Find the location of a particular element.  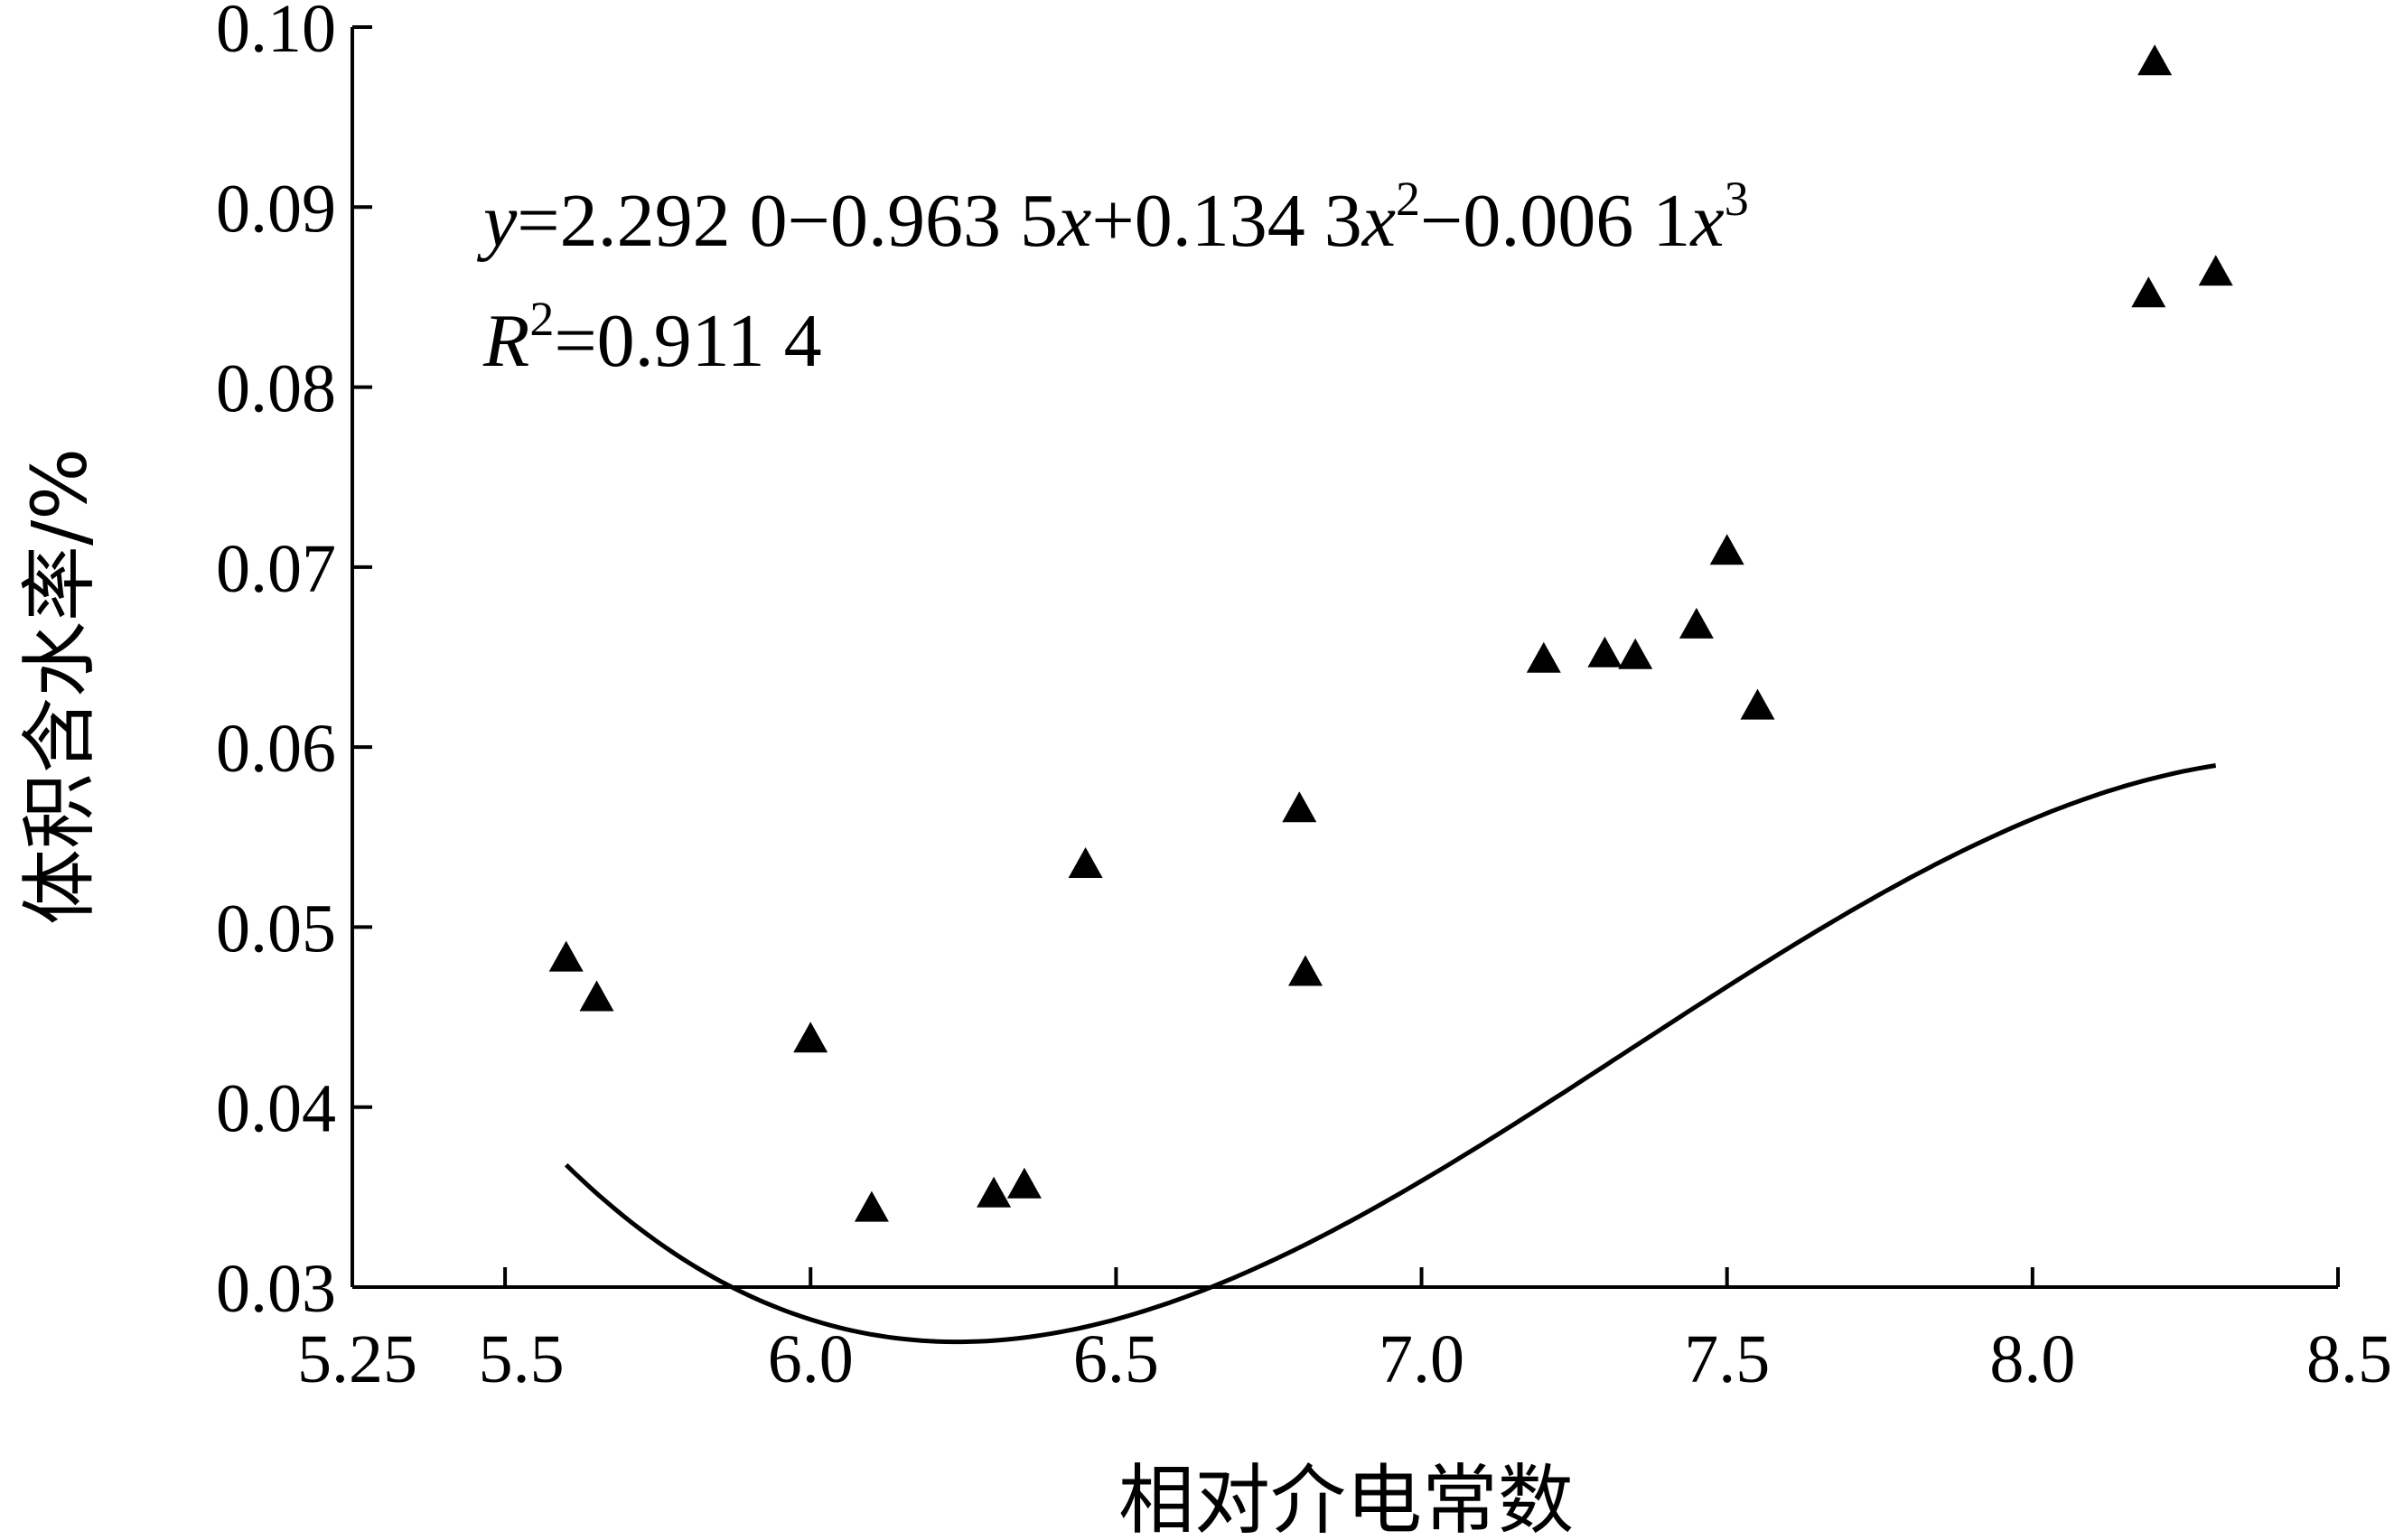

y-axis-title: 体积含水率/% is located at coordinates (59, 686).